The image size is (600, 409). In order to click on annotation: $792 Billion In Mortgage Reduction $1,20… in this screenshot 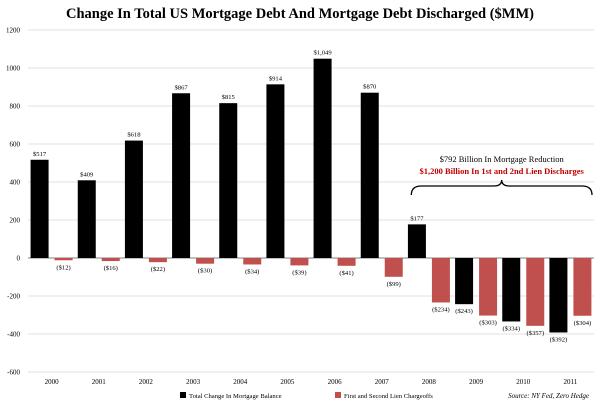, I will do `click(501, 175)`.